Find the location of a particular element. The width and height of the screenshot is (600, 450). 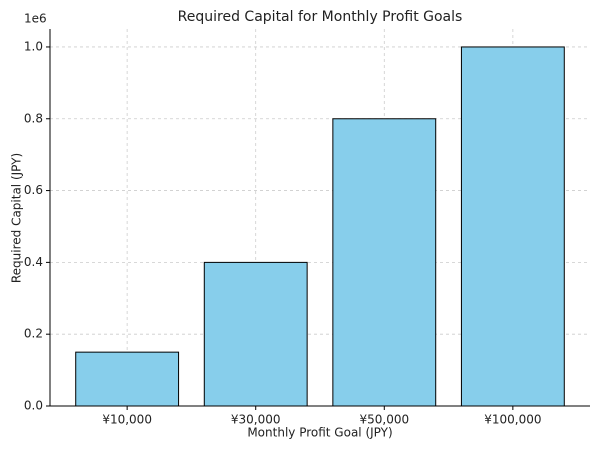

x-tick-label: ¥50,000 is located at coordinates (384, 420).